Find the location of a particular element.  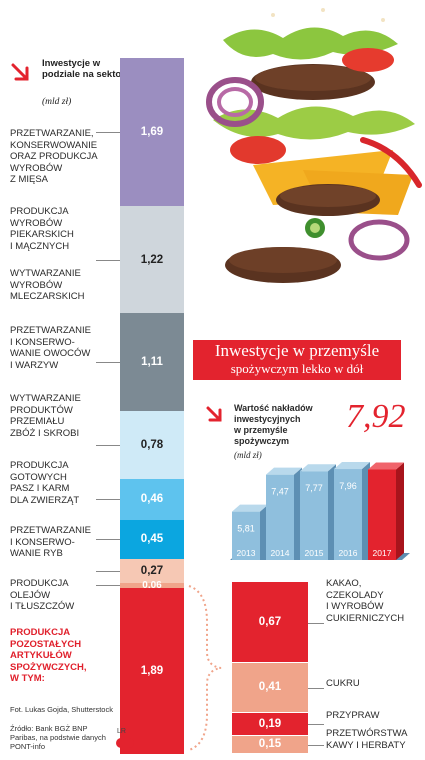

year-value-label: 5,81 is located at coordinates (246, 529).